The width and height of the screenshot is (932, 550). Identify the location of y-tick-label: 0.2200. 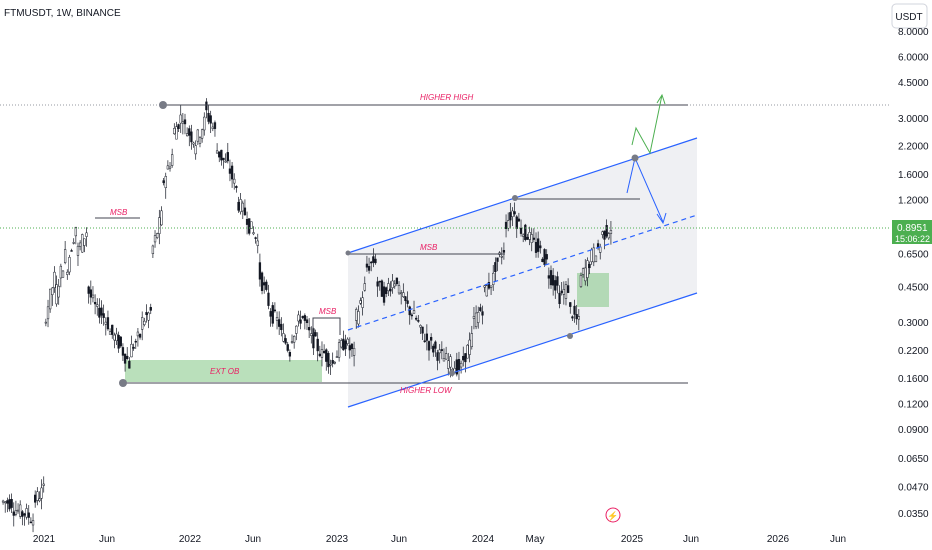
(913, 351).